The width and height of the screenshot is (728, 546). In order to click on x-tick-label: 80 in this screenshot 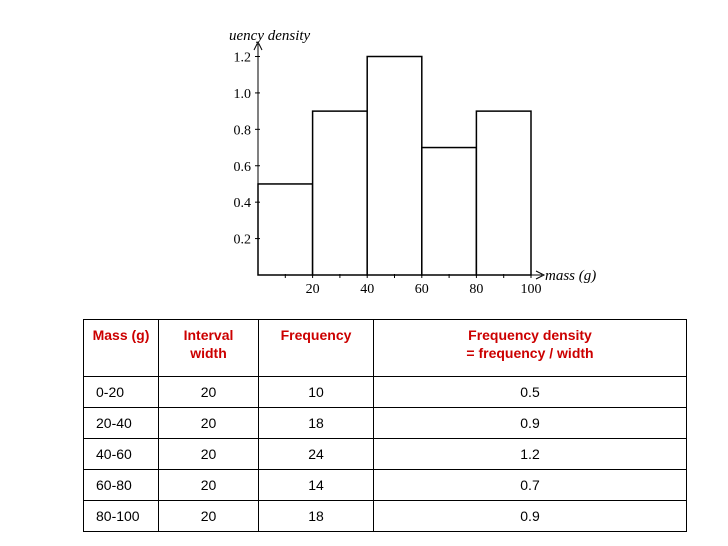, I will do `click(476, 289)`.